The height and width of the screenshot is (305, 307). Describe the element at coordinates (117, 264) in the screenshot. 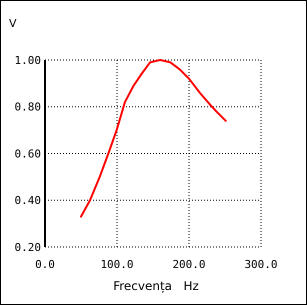

I see `x-tick-label: 100.0` at that location.